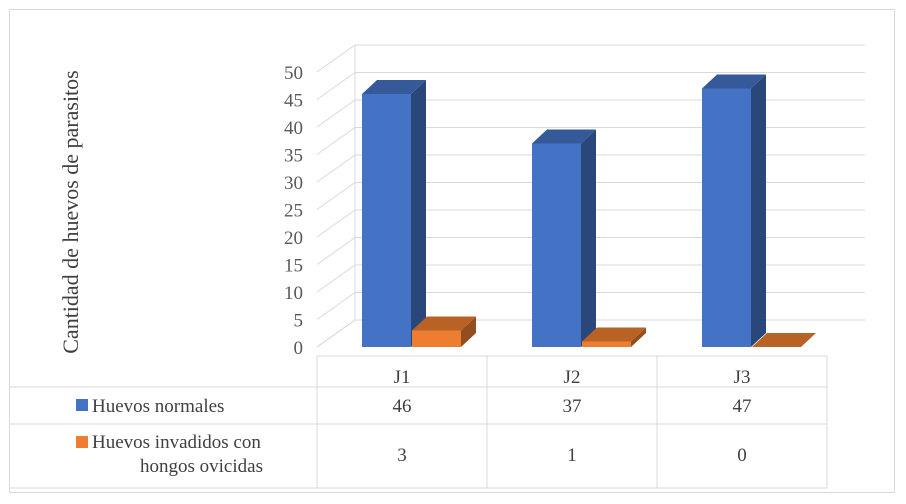  I want to click on y-tick-label: 35, so click(293, 156).